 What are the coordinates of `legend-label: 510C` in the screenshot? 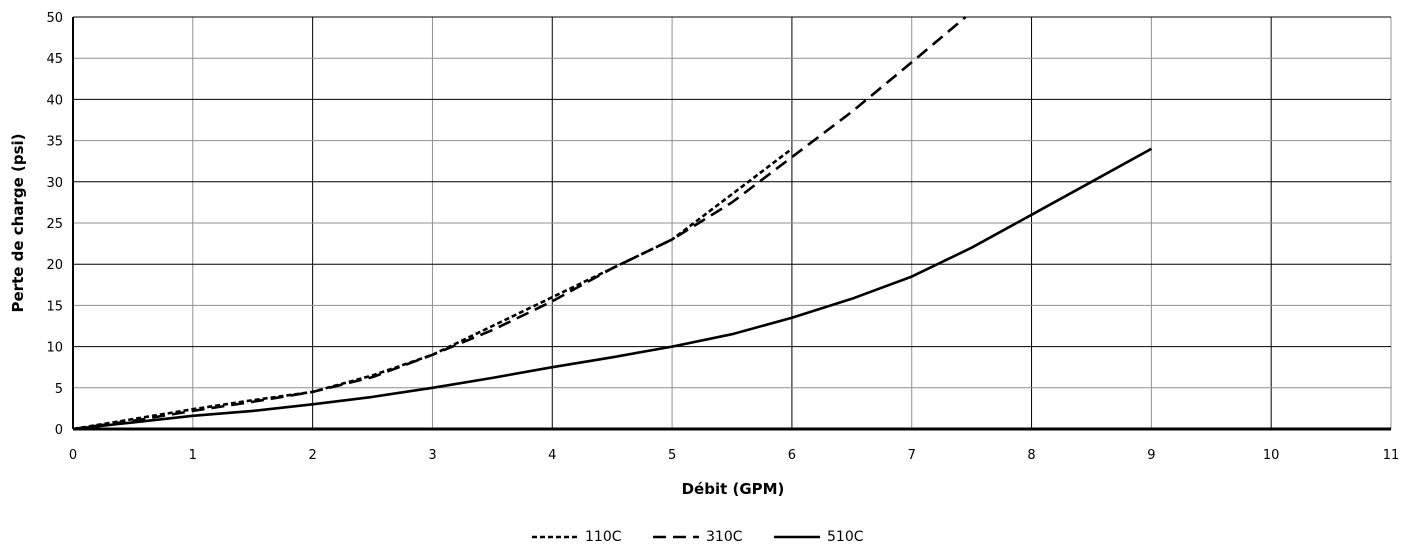 It's located at (845, 537).